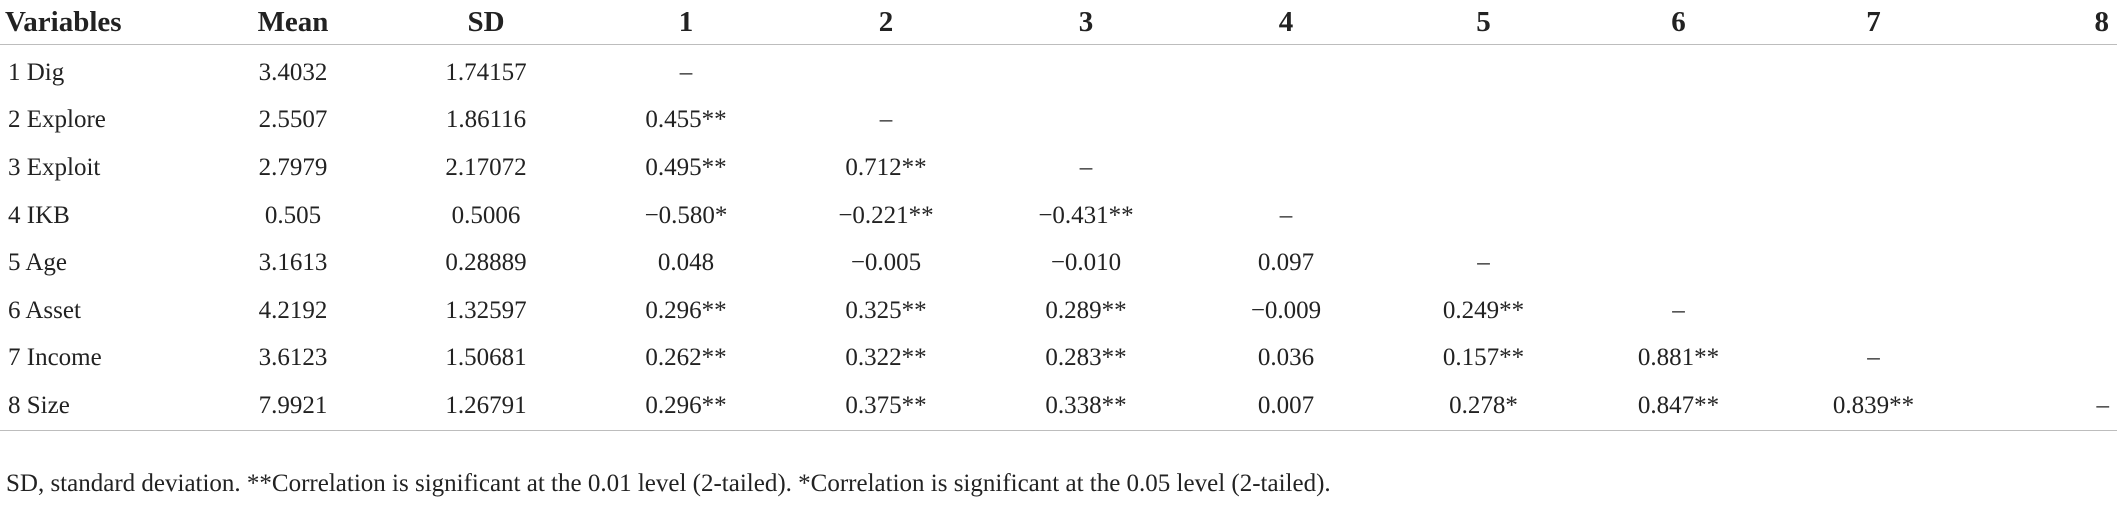  I want to click on table-cell: 2.7979, so click(293, 167).